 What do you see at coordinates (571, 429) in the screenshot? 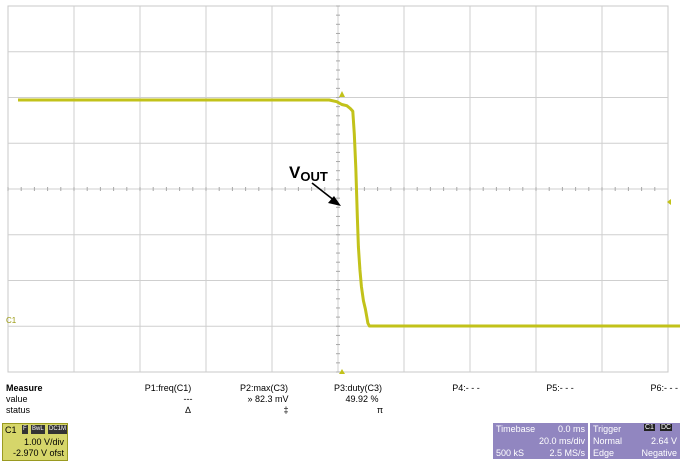
I see `timebase-delay: 0.0 ms` at bounding box center [571, 429].